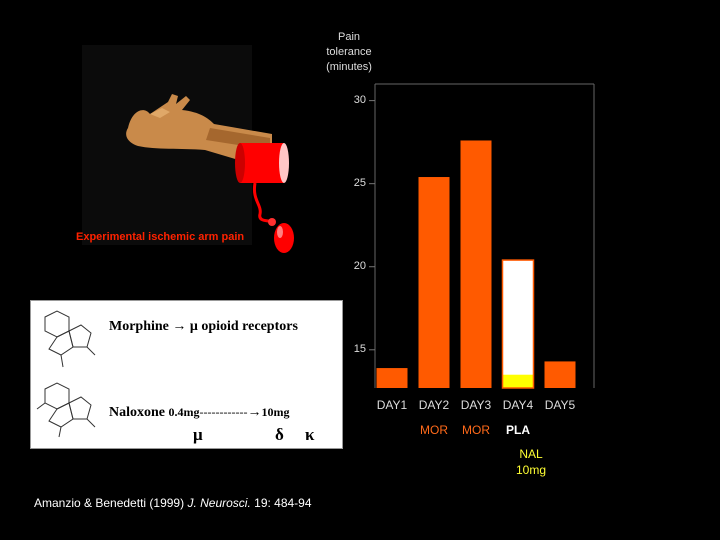  I want to click on morphine-structure-icon, so click(70, 339).